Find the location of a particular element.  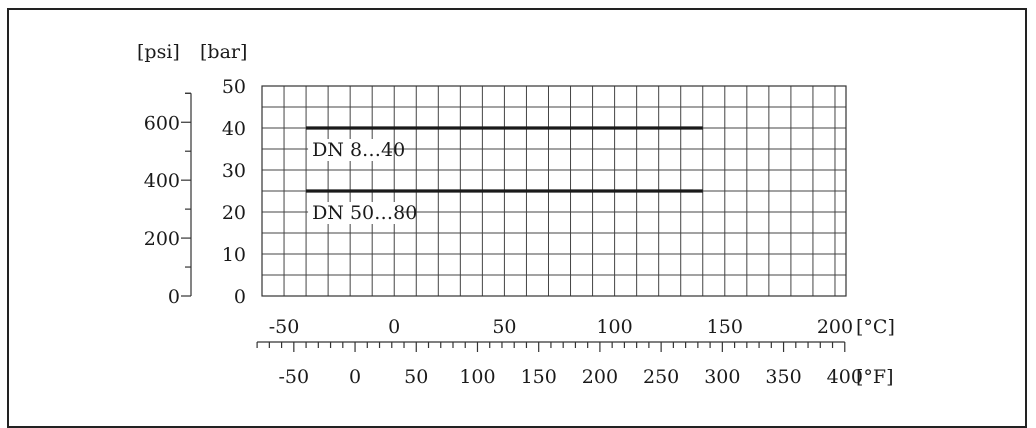

bar-unit-label: [bar] is located at coordinates (223, 52).